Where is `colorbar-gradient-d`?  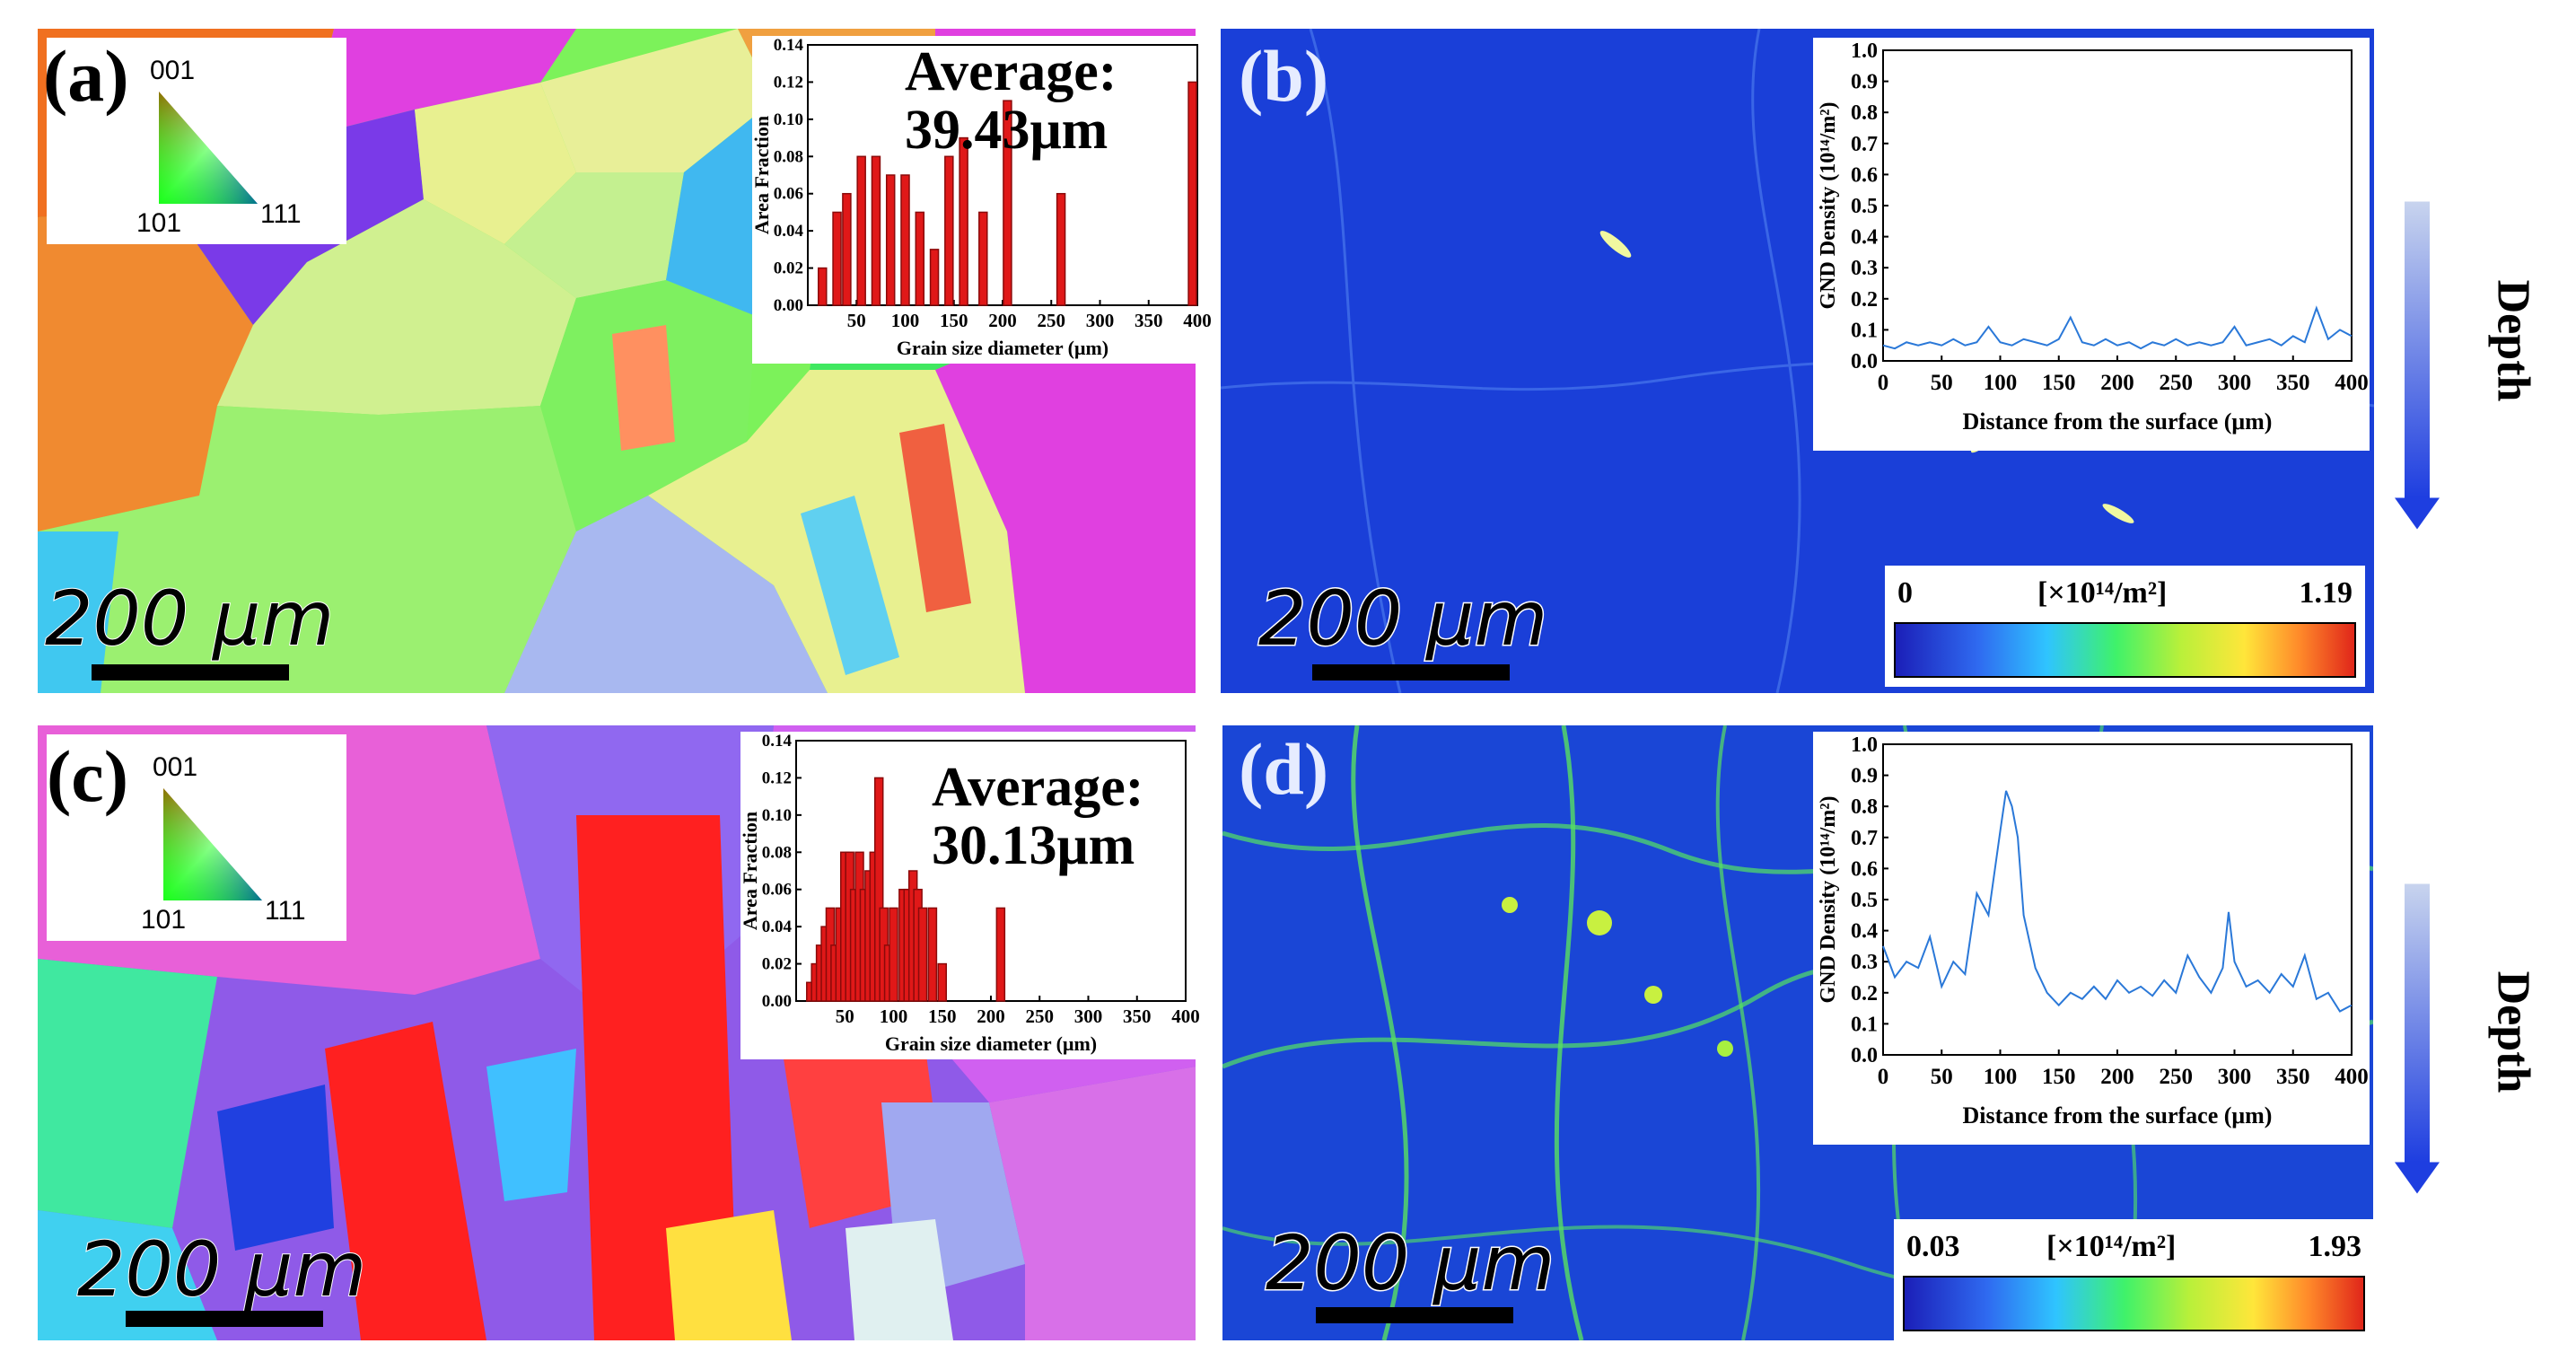 colorbar-gradient-d is located at coordinates (2134, 1303).